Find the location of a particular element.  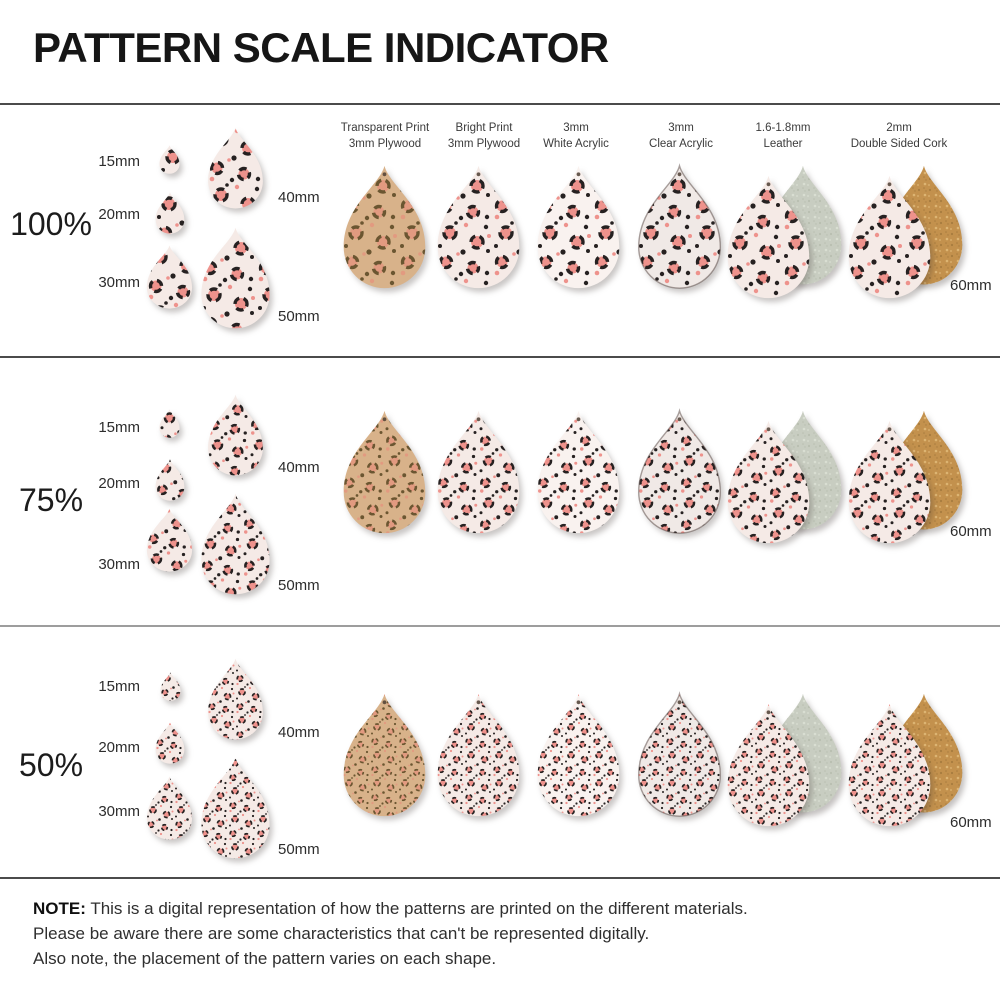

divider-top is located at coordinates (500, 104).